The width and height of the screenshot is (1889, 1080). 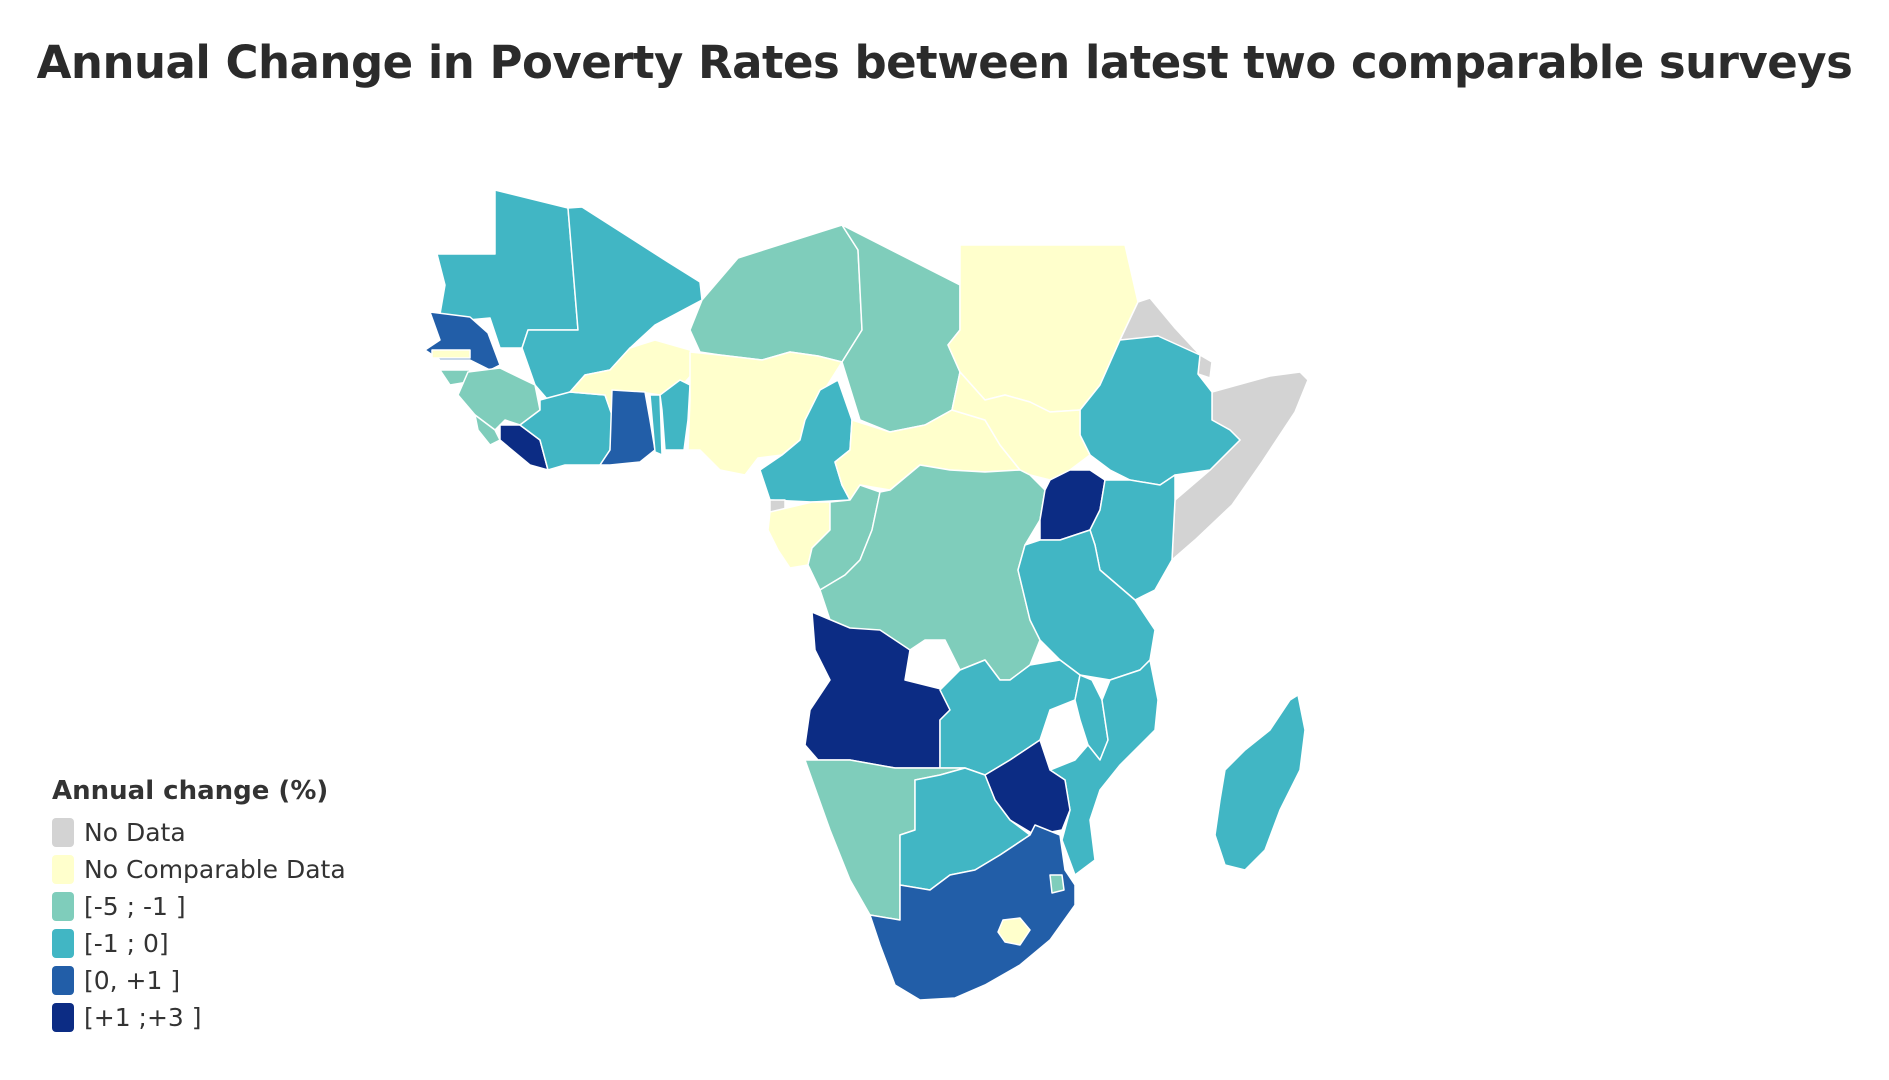 What do you see at coordinates (135, 832) in the screenshot?
I see `legend-label: No Data` at bounding box center [135, 832].